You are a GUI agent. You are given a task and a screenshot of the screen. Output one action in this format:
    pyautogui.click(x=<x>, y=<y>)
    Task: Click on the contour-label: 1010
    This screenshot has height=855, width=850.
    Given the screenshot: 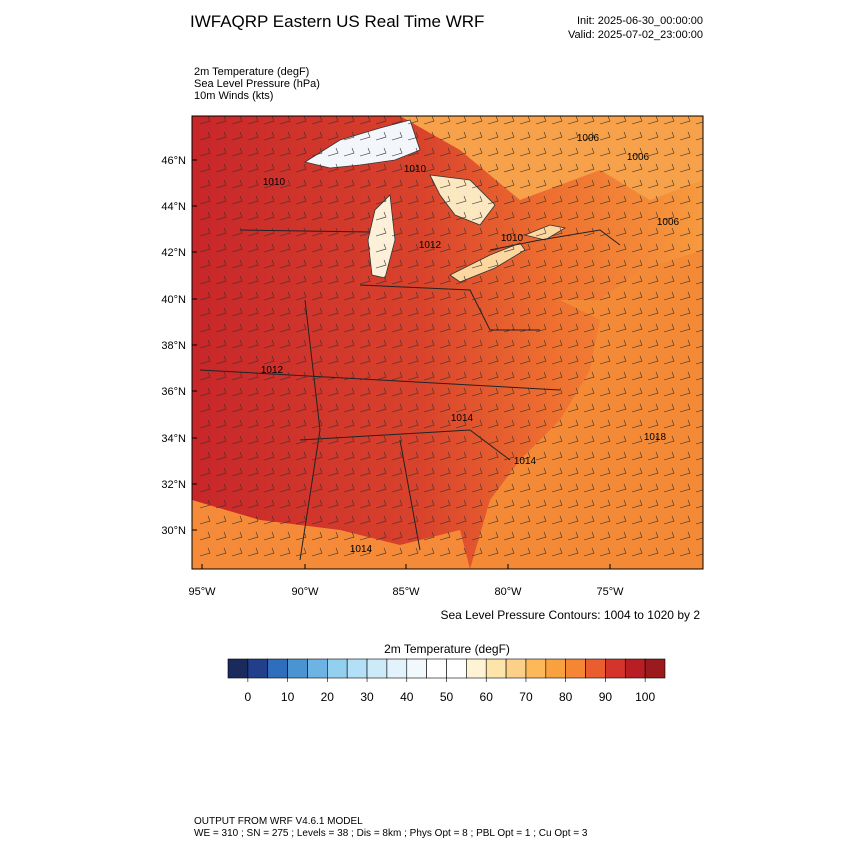 What is the action you would take?
    pyautogui.click(x=274, y=182)
    